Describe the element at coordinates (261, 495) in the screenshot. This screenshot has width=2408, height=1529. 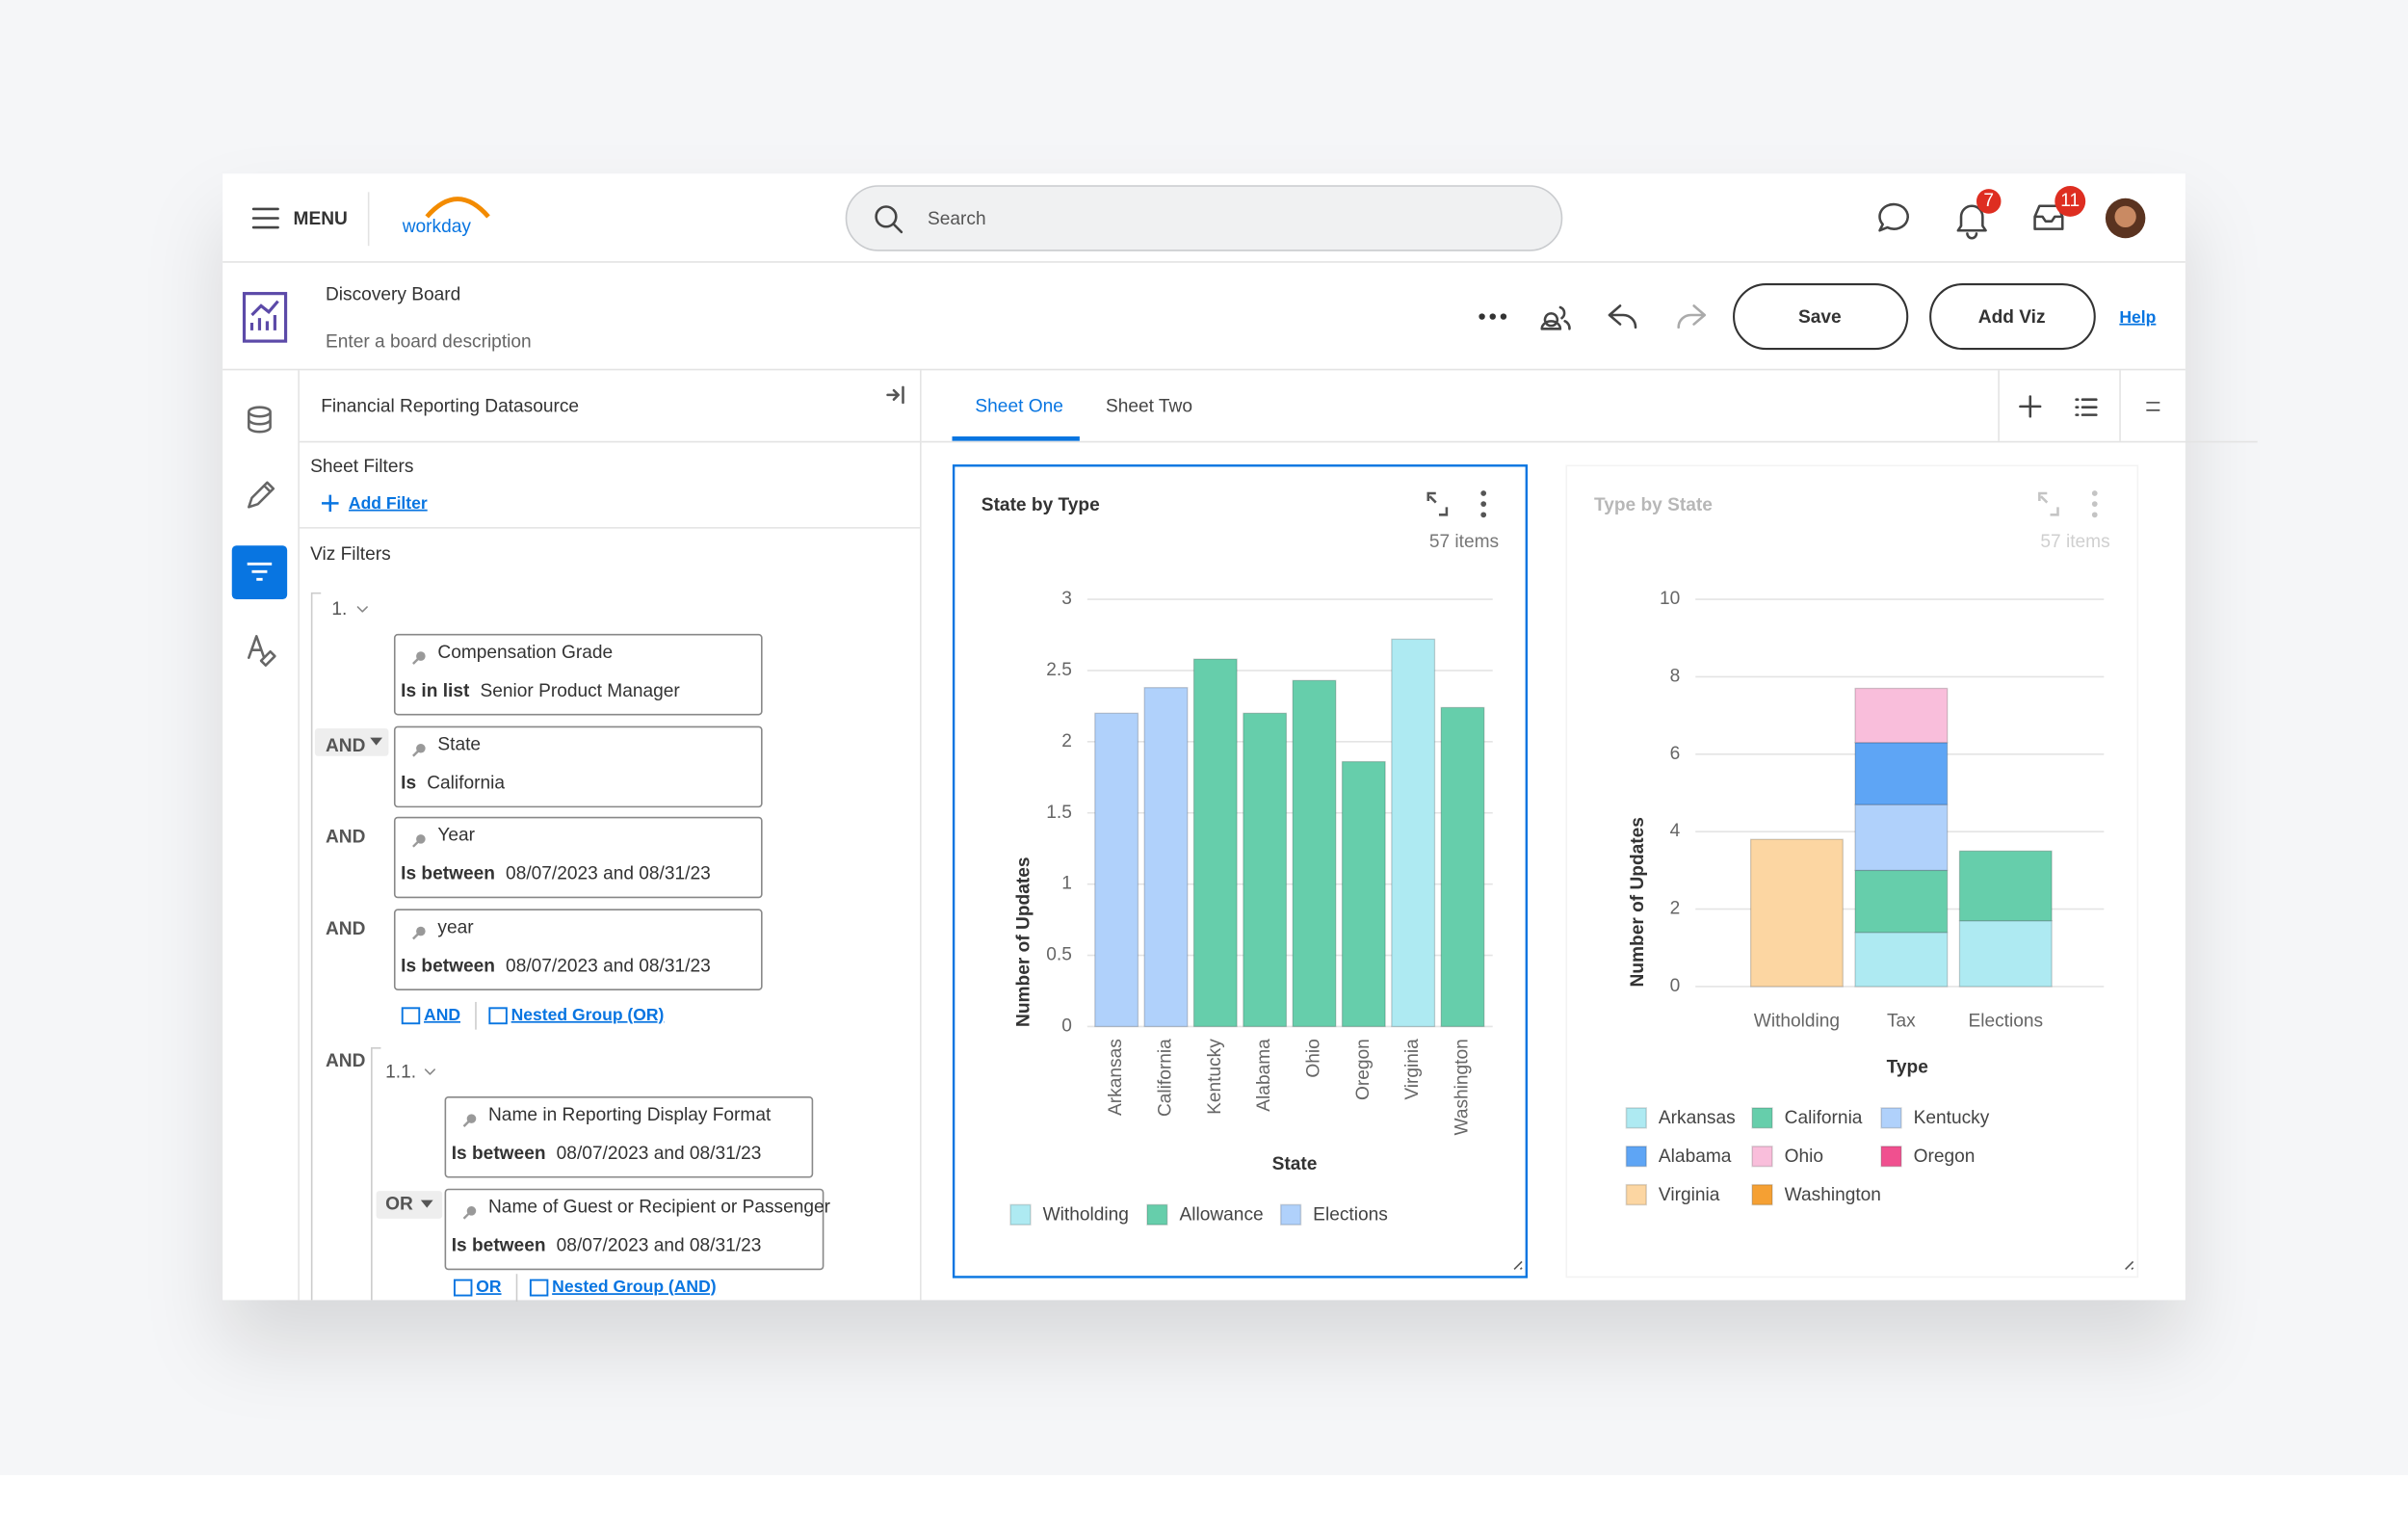
I see `edit-icon` at that location.